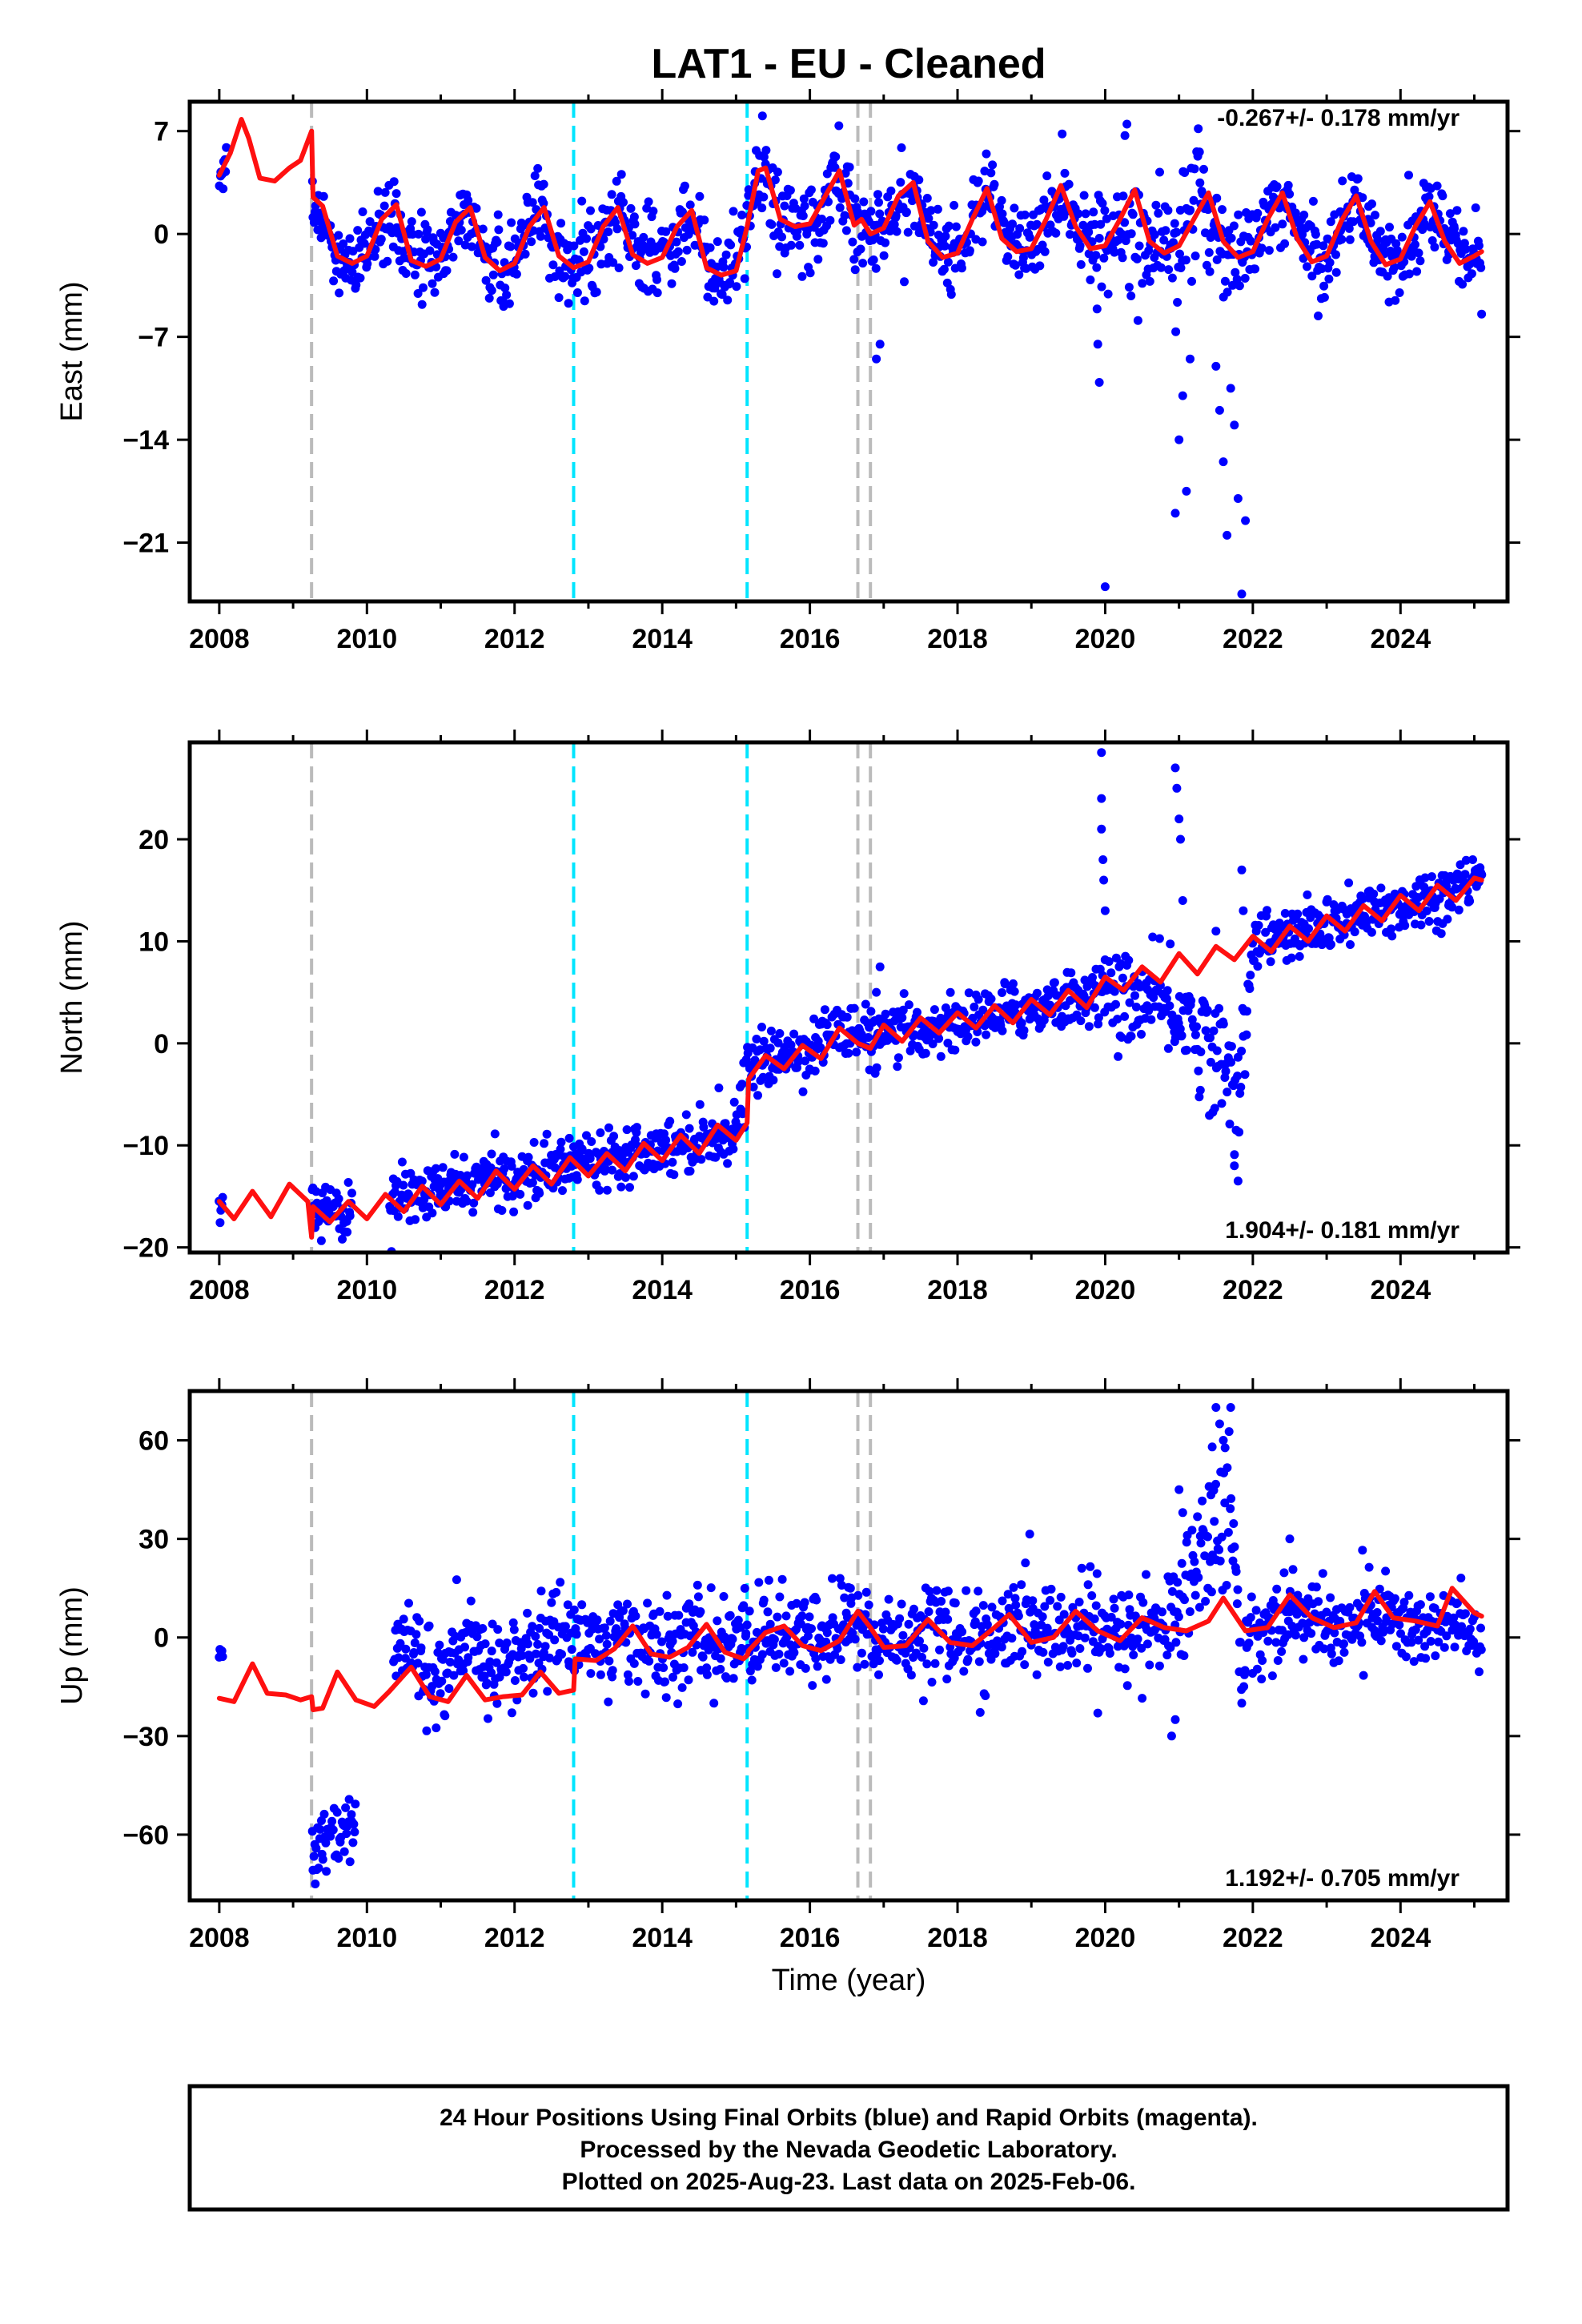 The height and width of the screenshot is (2324, 1582). I want to click on up-x-tick-label: 2020, so click(1106, 1938).